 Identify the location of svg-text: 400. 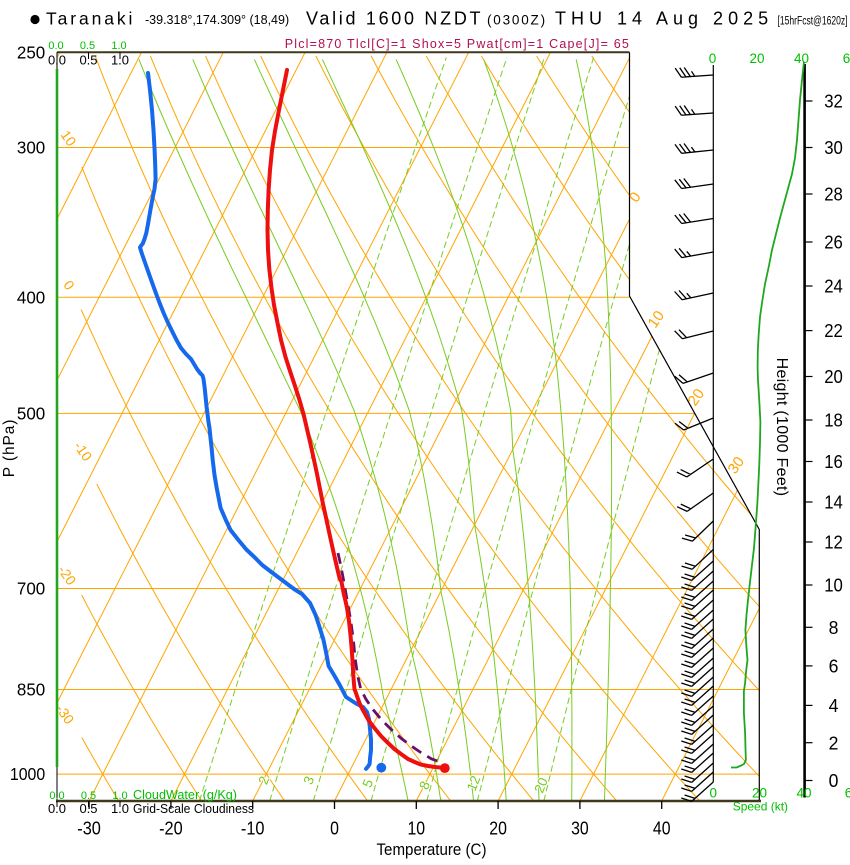
(31, 297).